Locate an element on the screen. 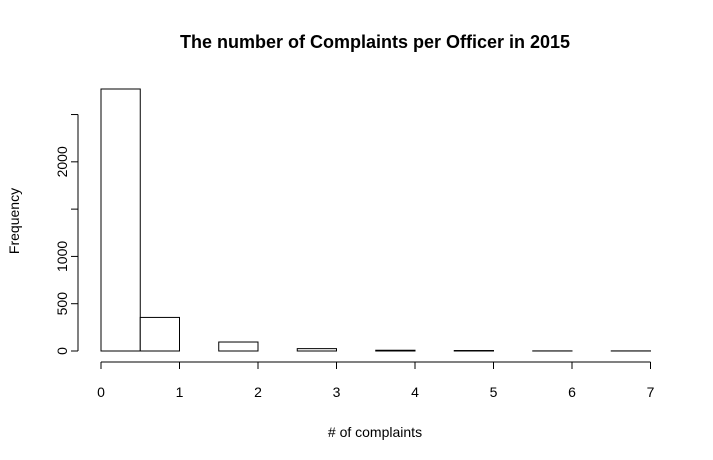  y-tick-label-2: 1000 is located at coordinates (62, 256).